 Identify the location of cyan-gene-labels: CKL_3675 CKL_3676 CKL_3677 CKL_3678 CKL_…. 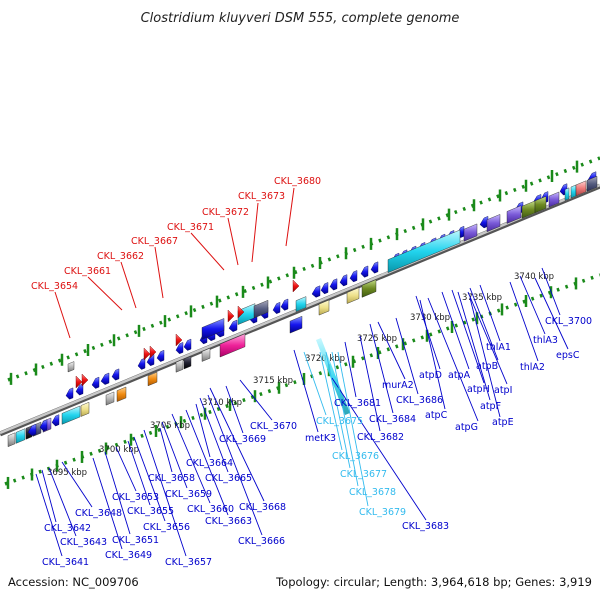
(361, 467).